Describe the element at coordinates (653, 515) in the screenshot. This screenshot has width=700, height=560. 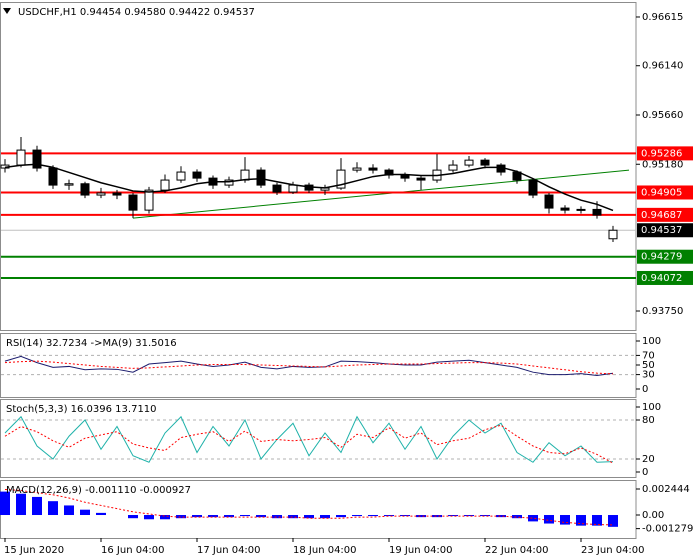
I see `y-tick-label: 0.00` at that location.